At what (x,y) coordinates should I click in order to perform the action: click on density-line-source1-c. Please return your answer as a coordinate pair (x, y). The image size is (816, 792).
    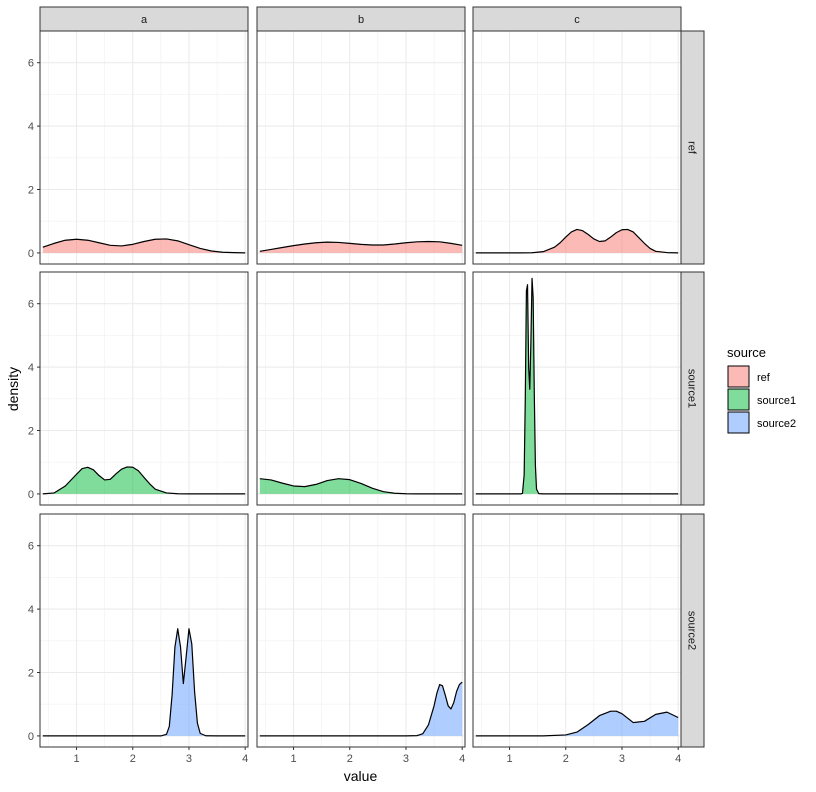
    Looking at the image, I should click on (577, 386).